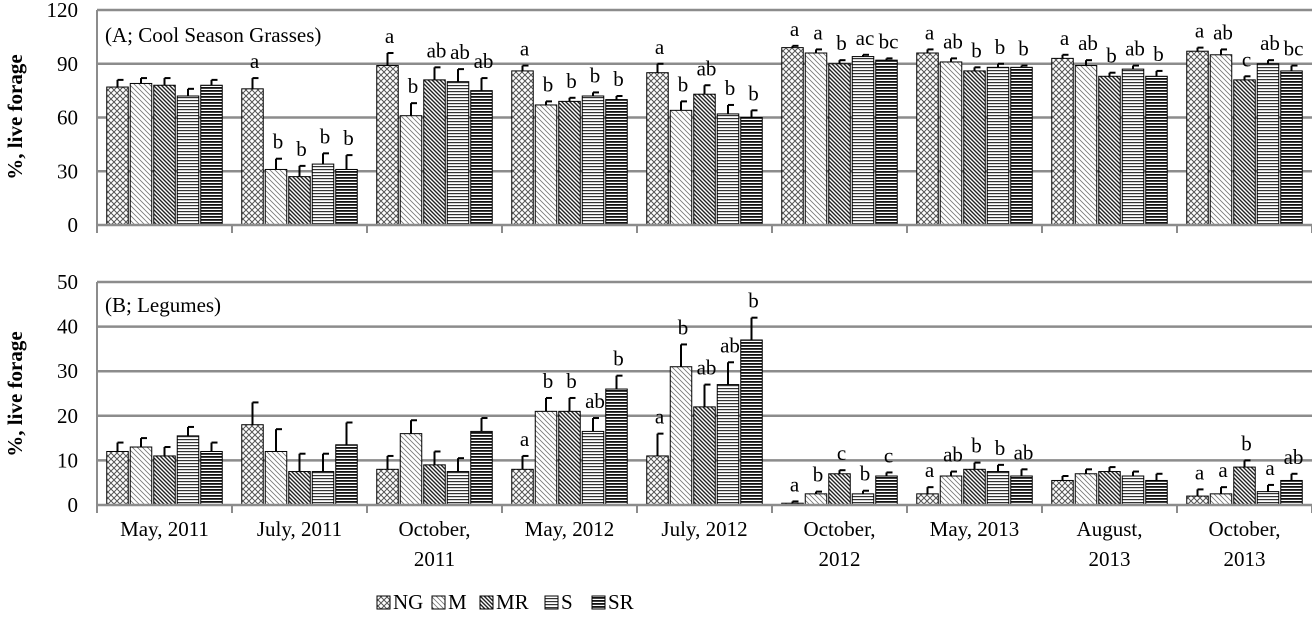 This screenshot has height=619, width=1312. What do you see at coordinates (164, 529) in the screenshot?
I see `x-category-label: May, 2011` at bounding box center [164, 529].